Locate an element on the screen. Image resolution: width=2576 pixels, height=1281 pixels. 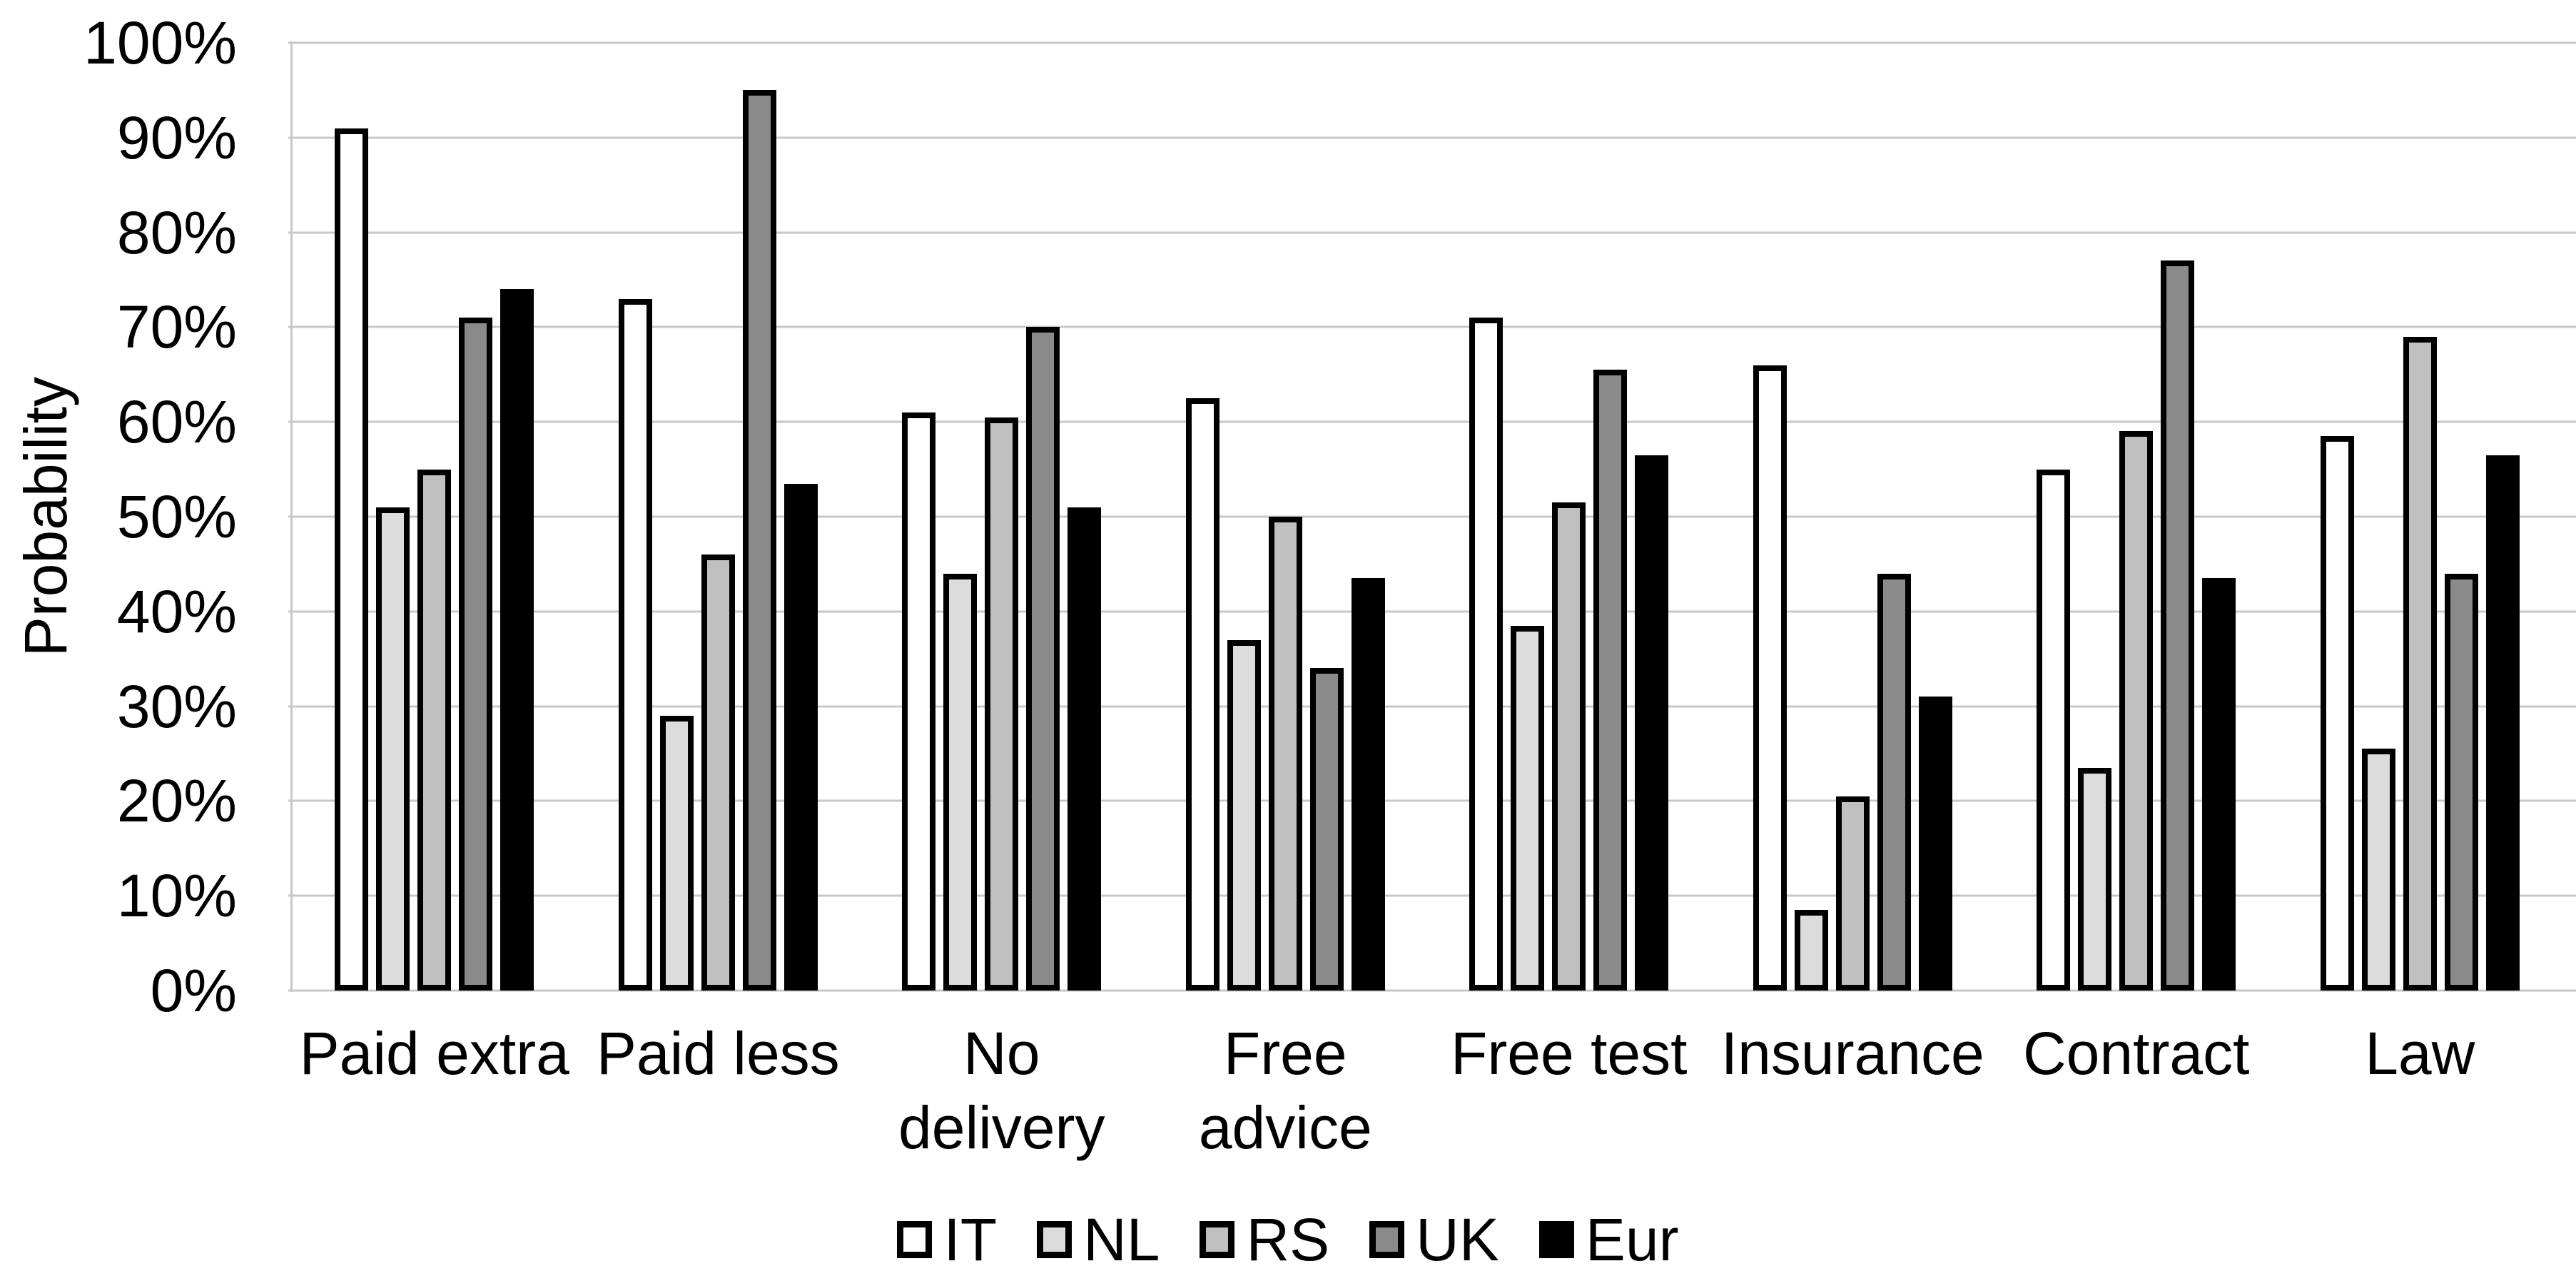
bar-group-no-delivery is located at coordinates (1002, 517).